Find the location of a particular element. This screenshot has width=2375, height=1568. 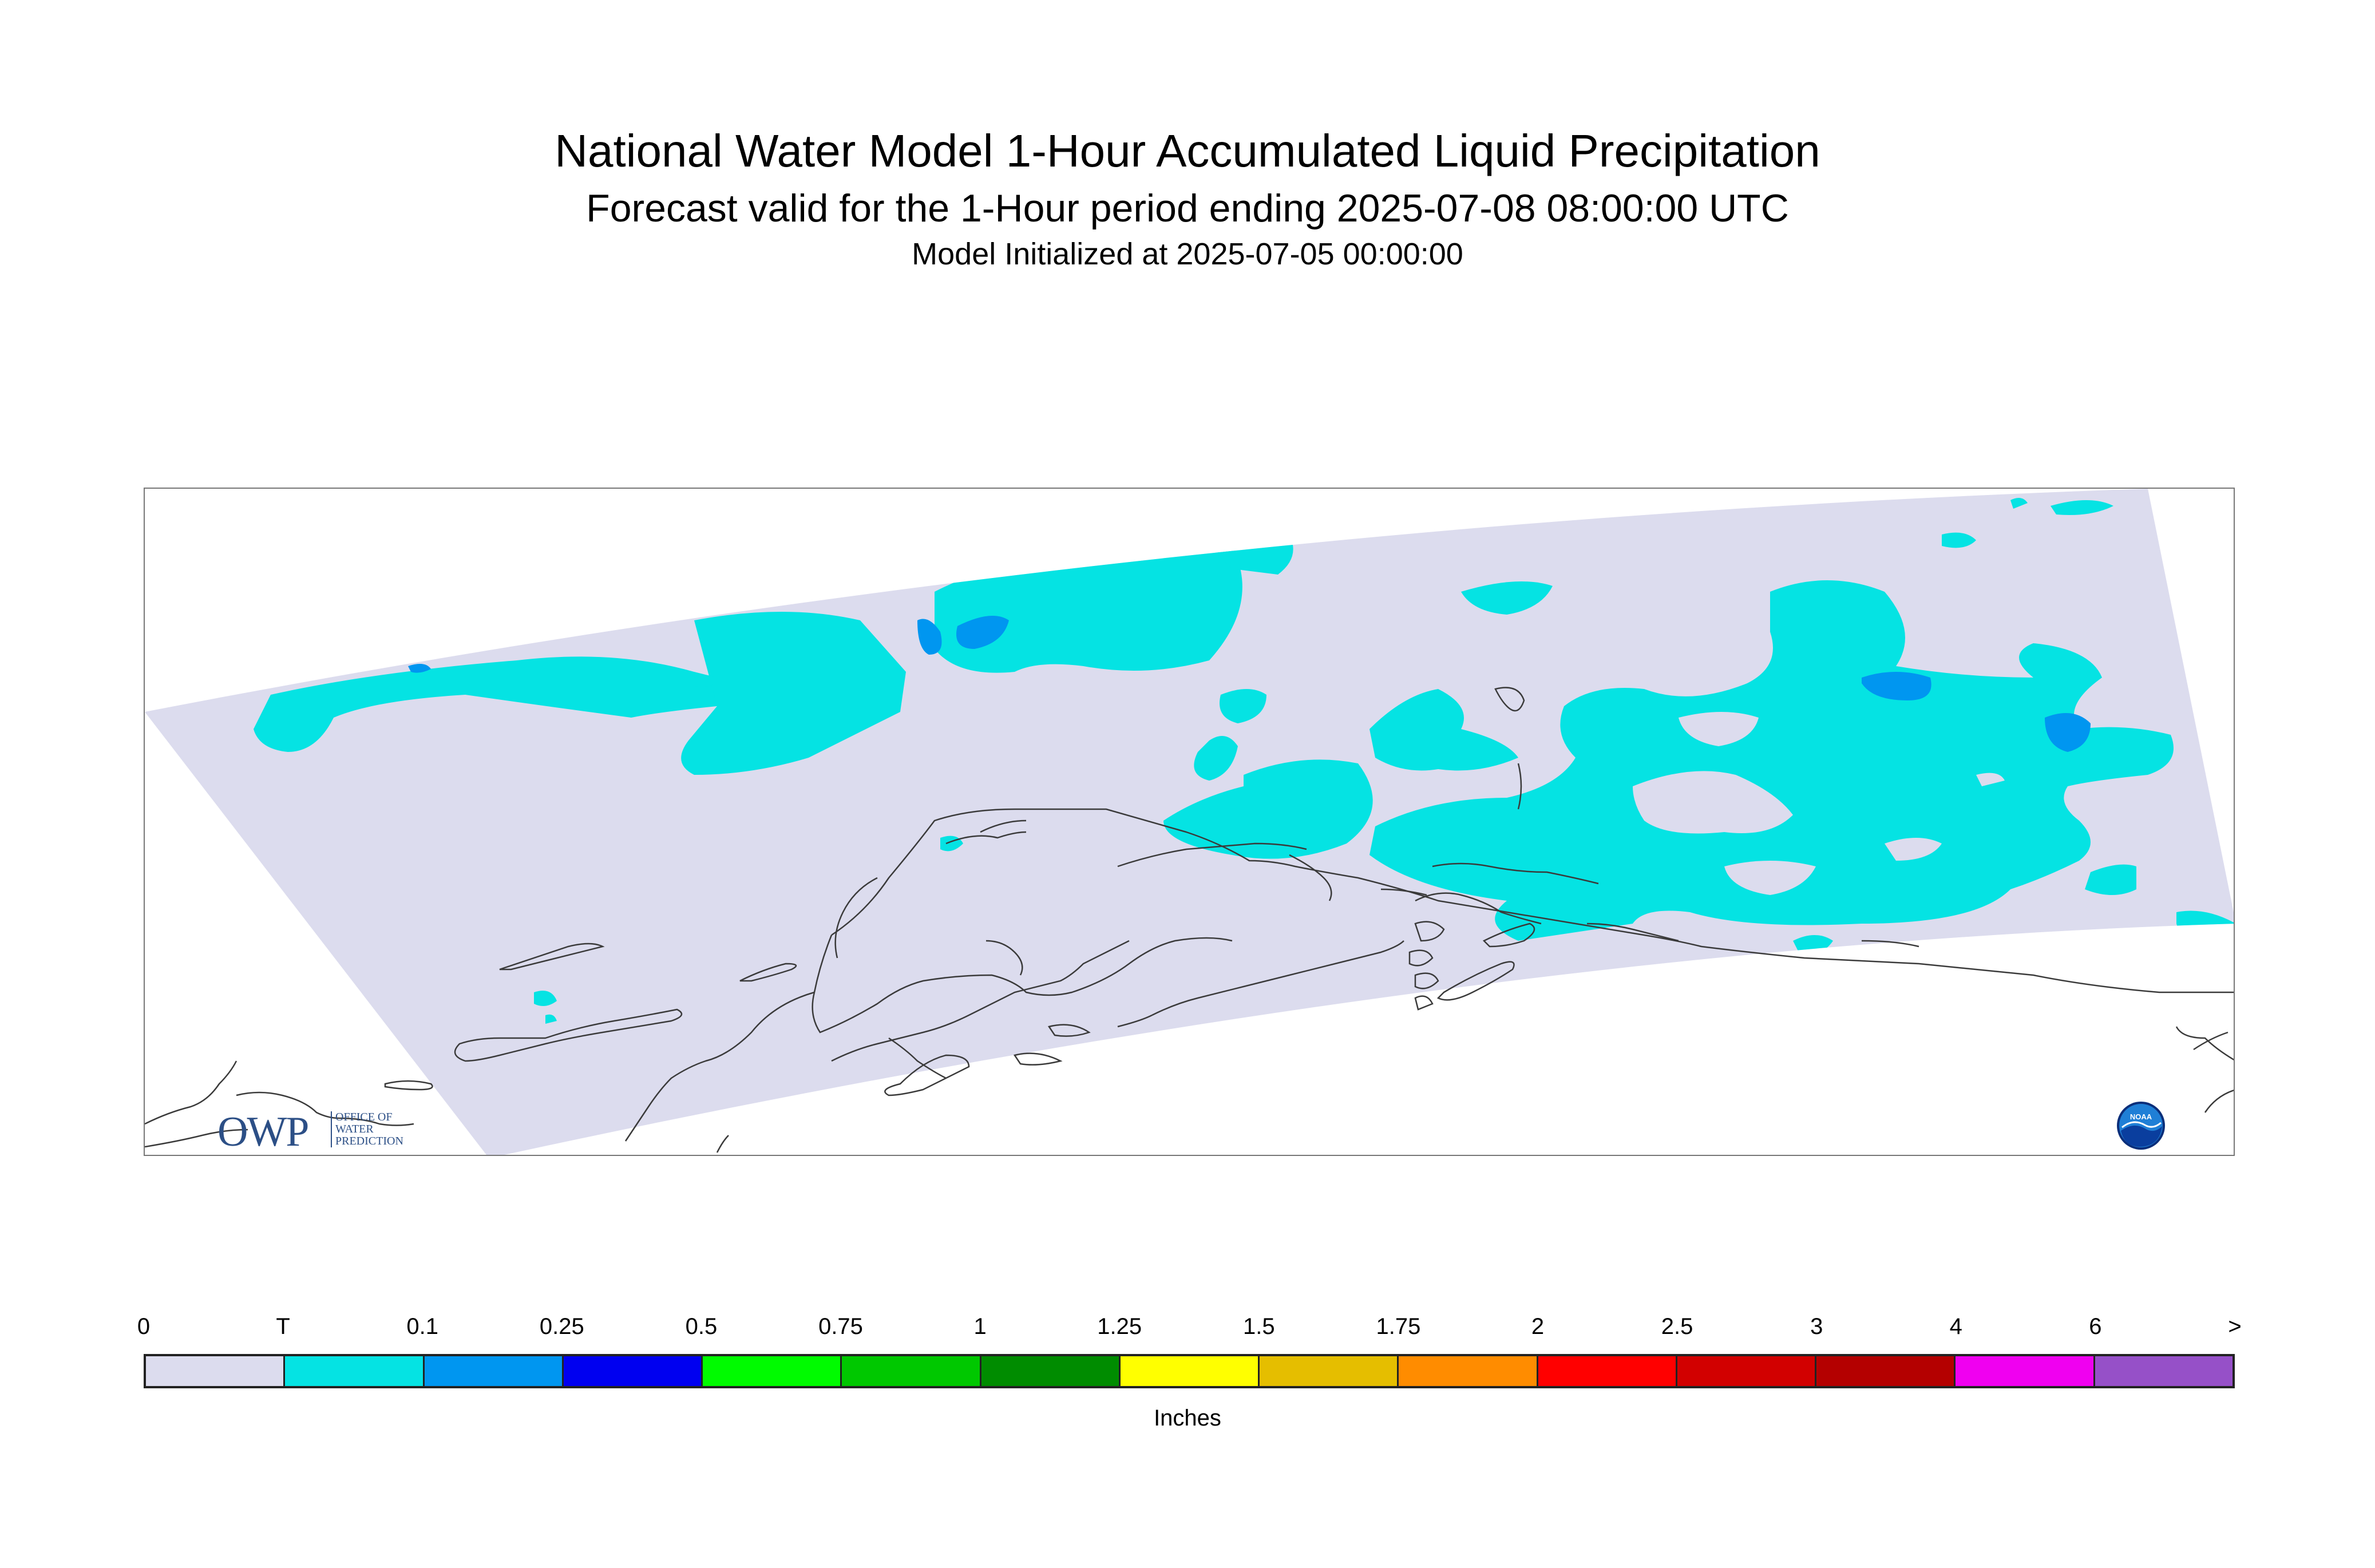

legend-tick-label: > is located at coordinates (2235, 1326).